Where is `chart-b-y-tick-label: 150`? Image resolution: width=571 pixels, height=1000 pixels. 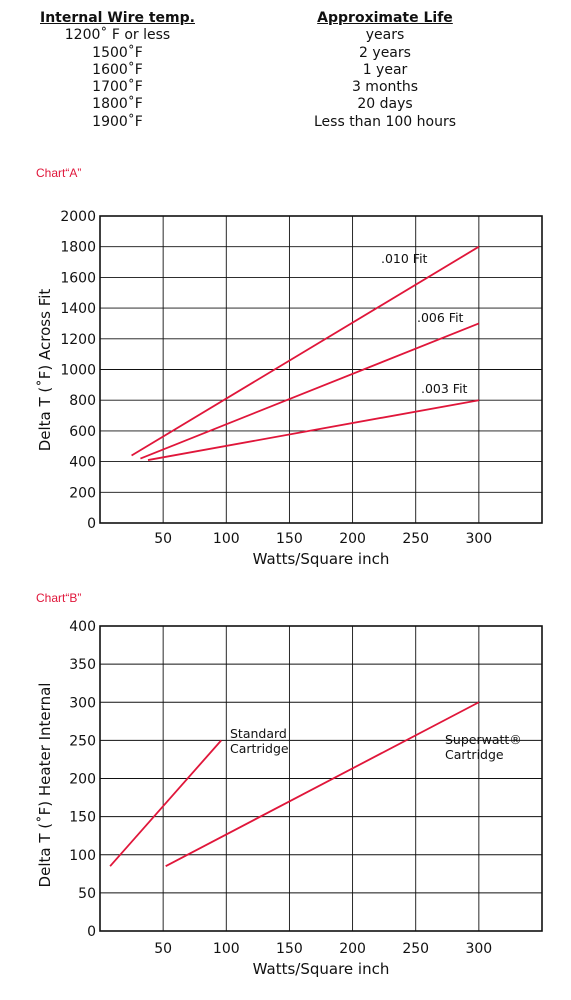
chart-b-y-tick-label: 150 is located at coordinates (82, 818).